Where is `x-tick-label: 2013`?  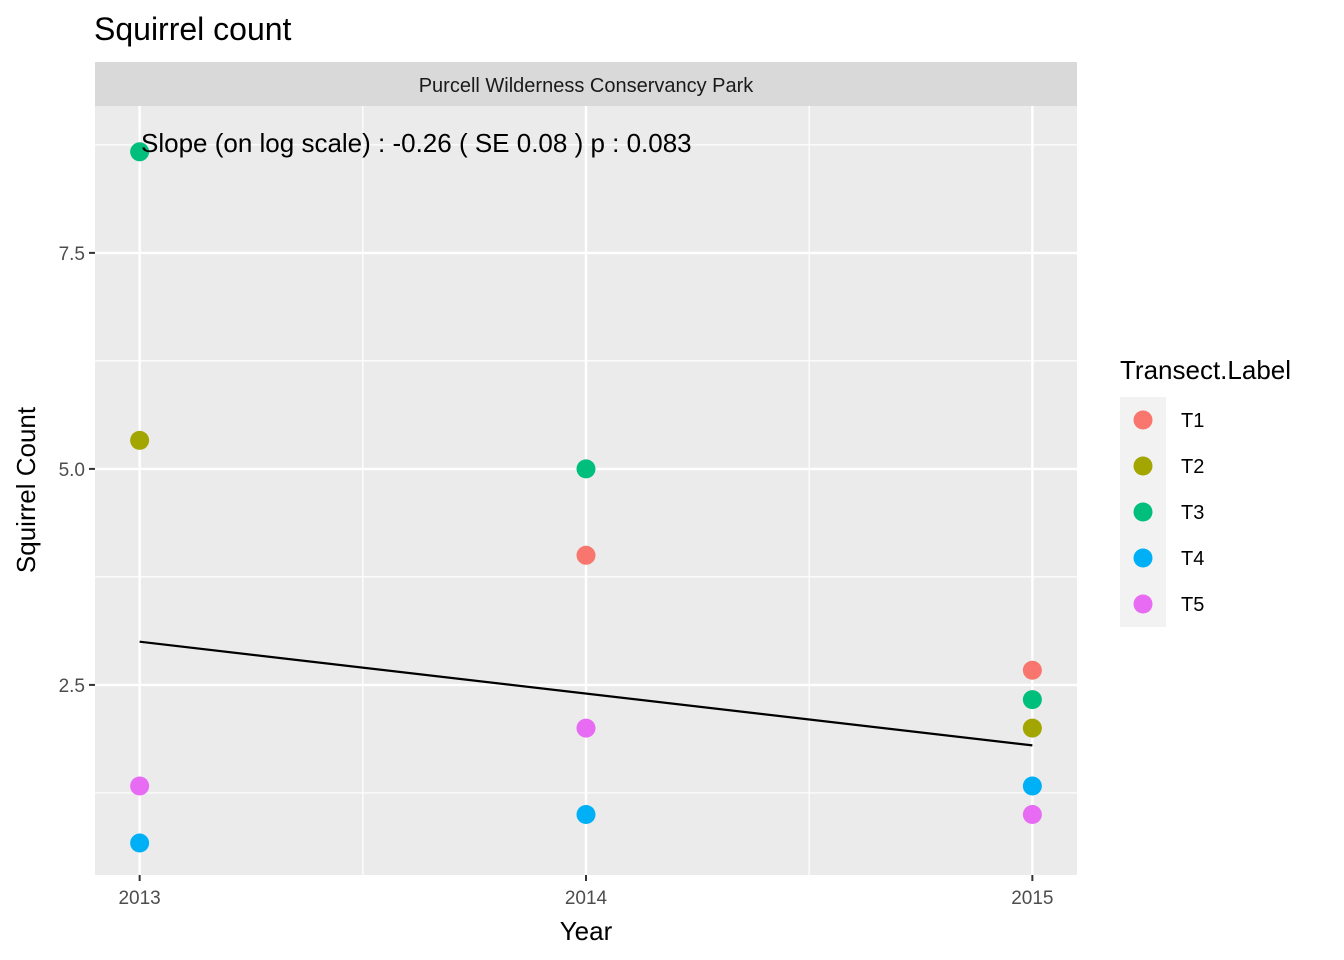 x-tick-label: 2013 is located at coordinates (139, 898).